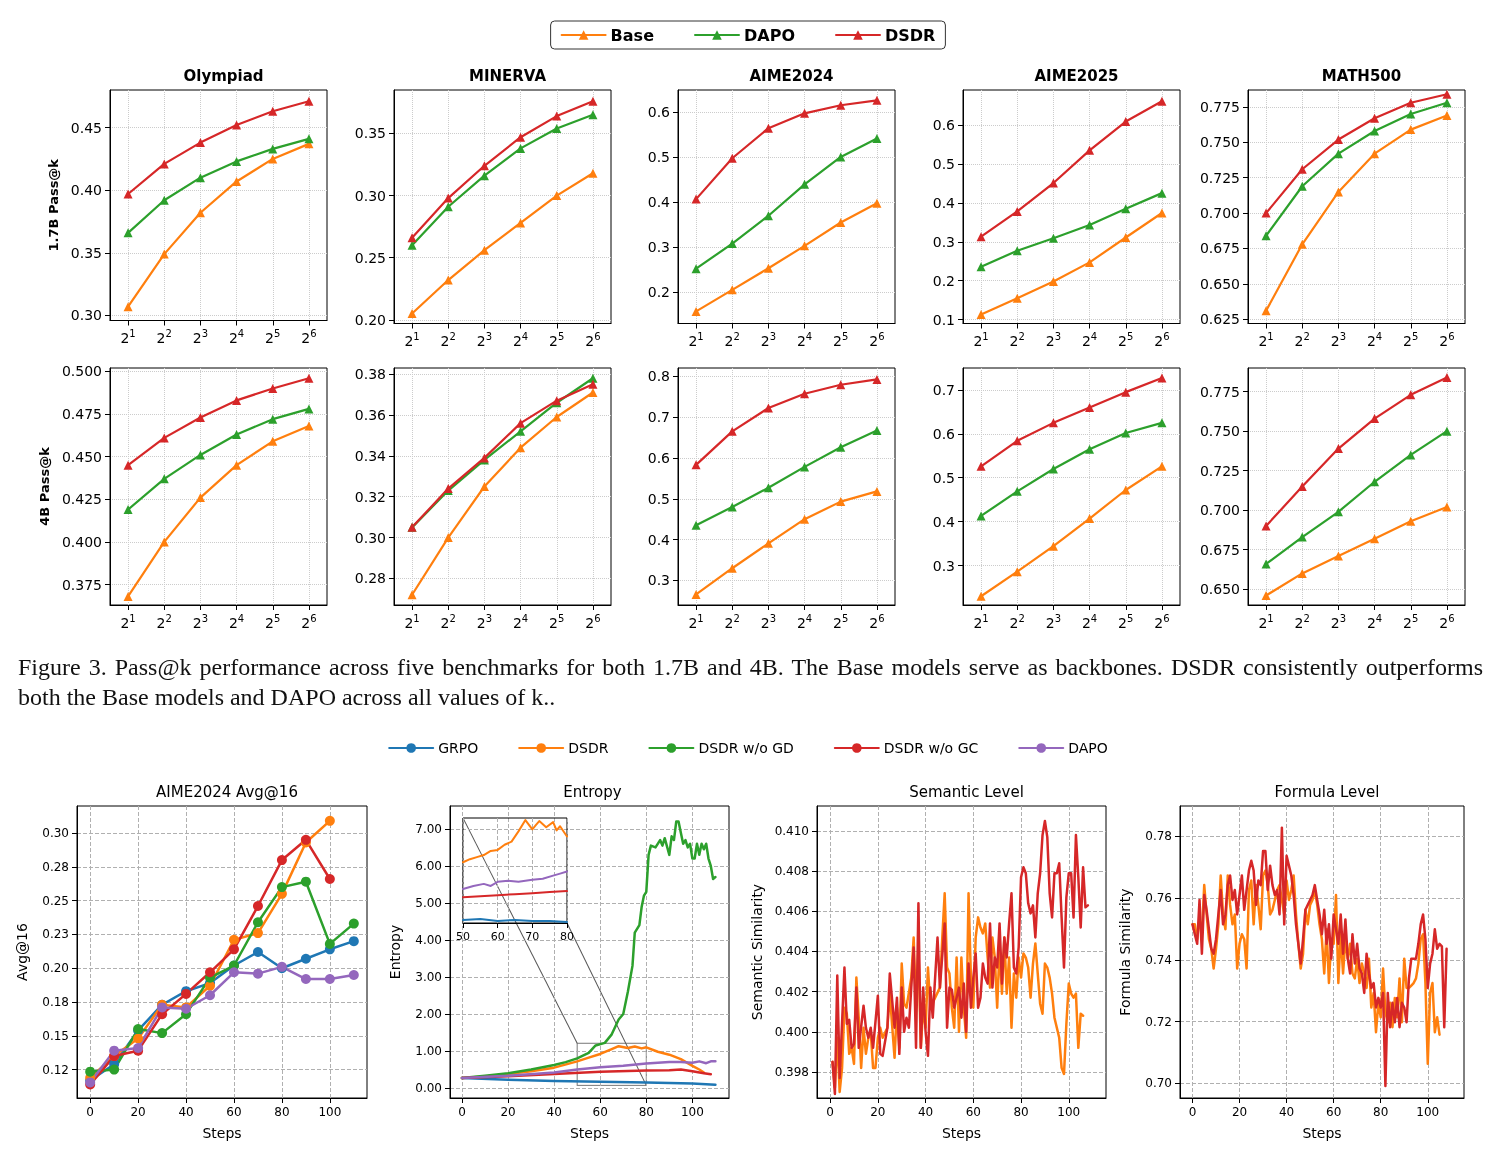 The image size is (1496, 1155). What do you see at coordinates (428, 902) in the screenshot?
I see `y-tick-label: 5.00` at bounding box center [428, 902].